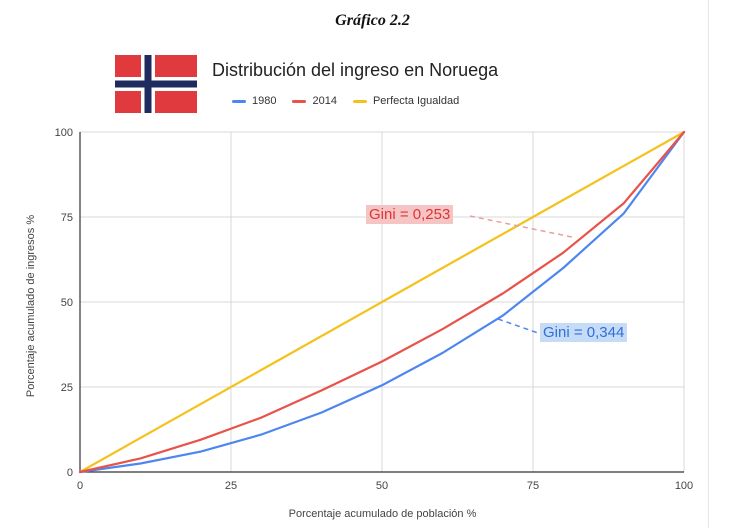  I want to click on y-tick-label: 75, so click(67, 218).